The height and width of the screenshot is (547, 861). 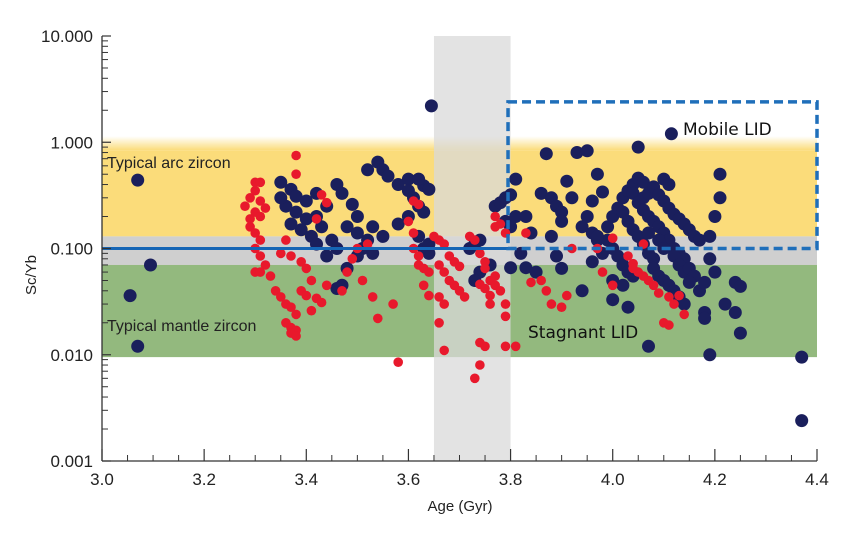 I want to click on mantle-zircon-label: Typical mantle zircon, so click(x=181, y=326).